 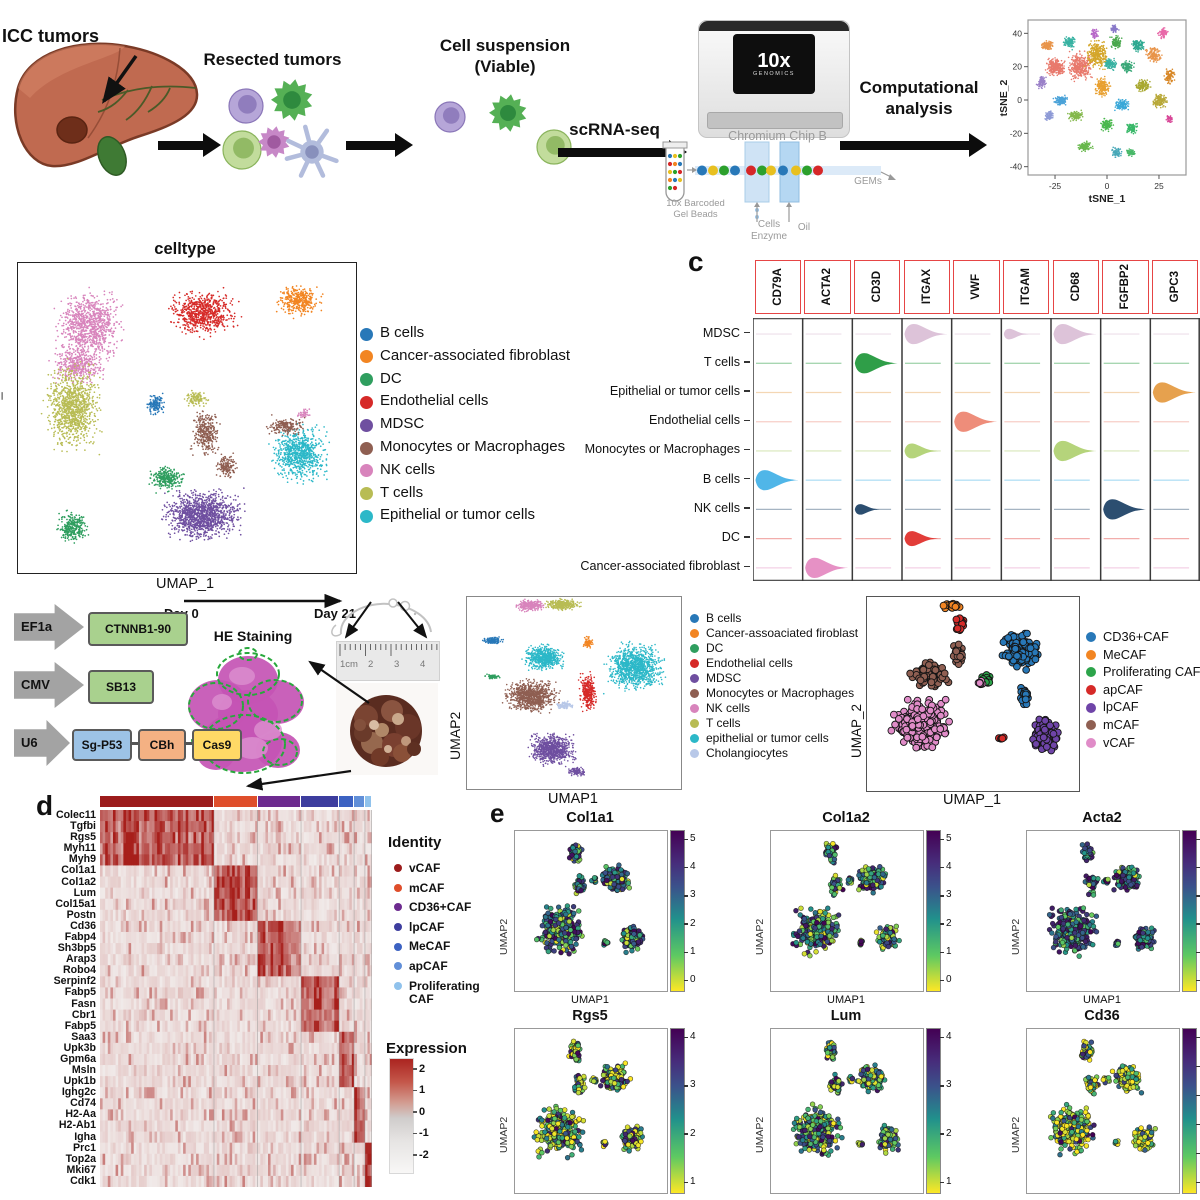 I want to click on feature-ylabel: UMAP2, so click(x=504, y=936).